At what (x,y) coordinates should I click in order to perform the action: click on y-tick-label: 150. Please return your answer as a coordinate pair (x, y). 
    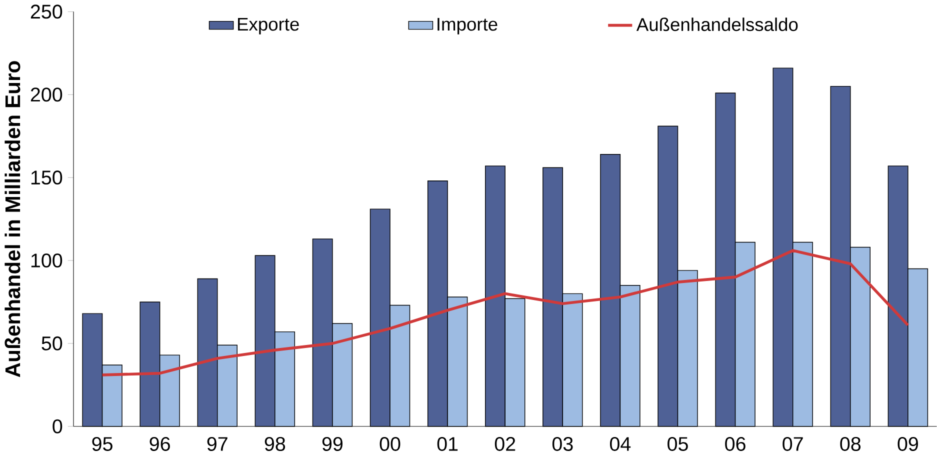
    Looking at the image, I should click on (46, 177).